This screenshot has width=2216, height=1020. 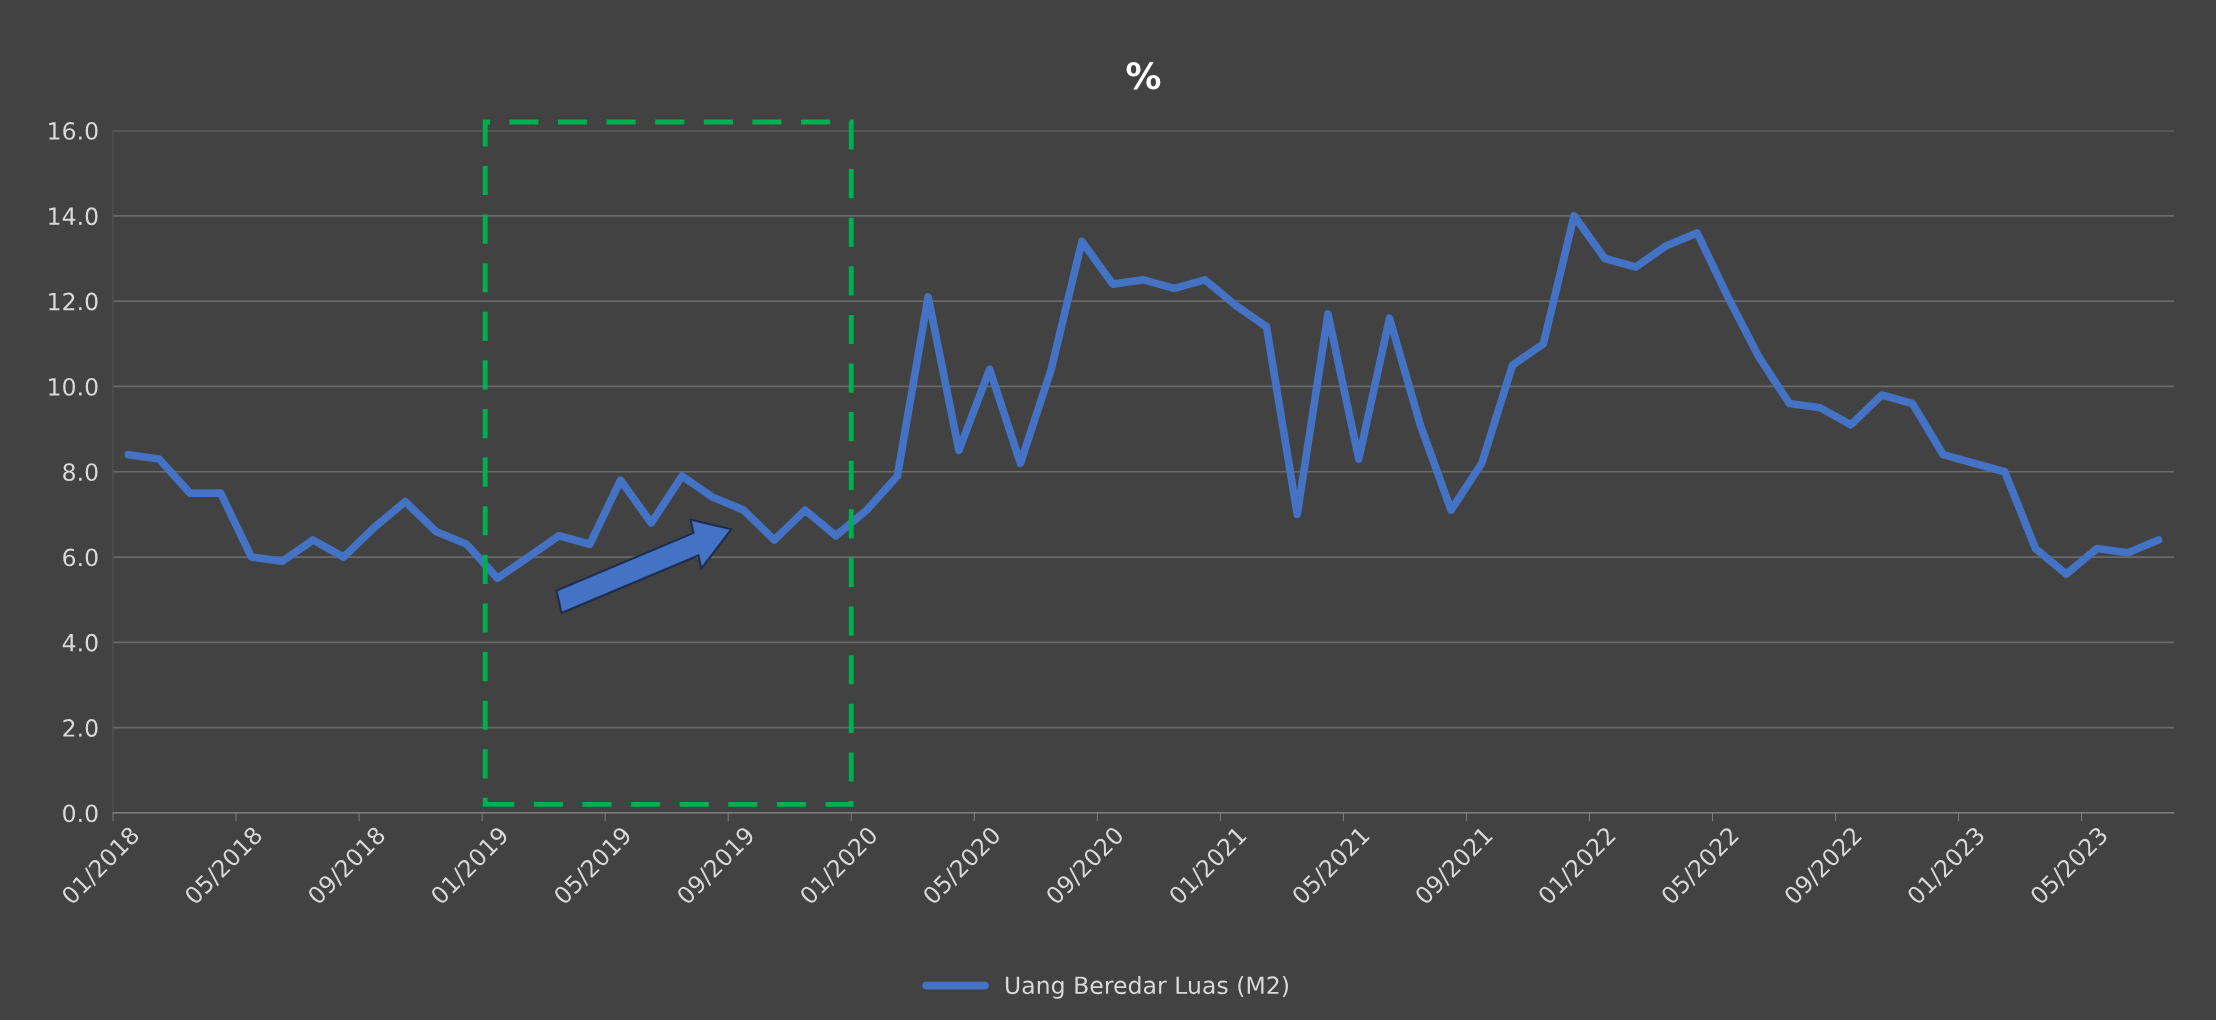 What do you see at coordinates (80, 813) in the screenshot?
I see `y-tick-label: 0.0` at bounding box center [80, 813].